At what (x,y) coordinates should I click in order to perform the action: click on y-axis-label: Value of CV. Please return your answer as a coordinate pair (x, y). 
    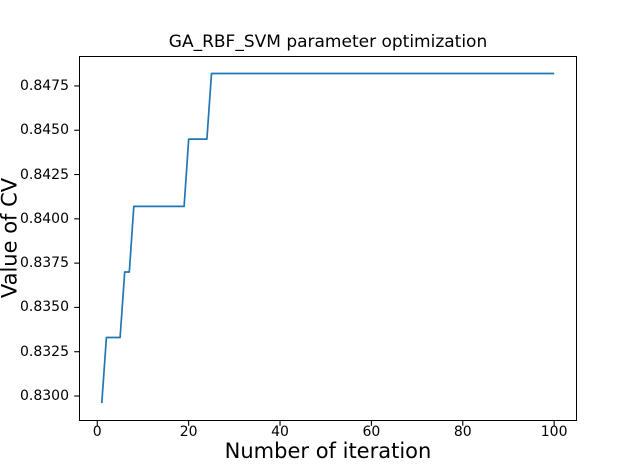
    Looking at the image, I should click on (11, 238).